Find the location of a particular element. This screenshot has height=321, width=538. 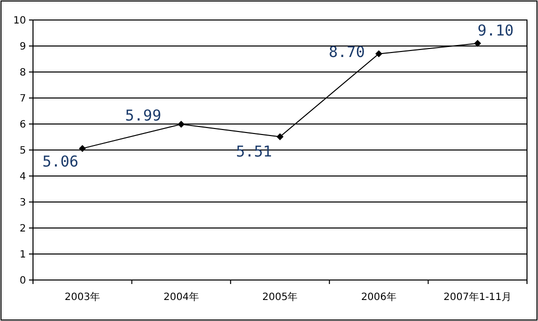

y-tick-label: 9 is located at coordinates (23, 47).